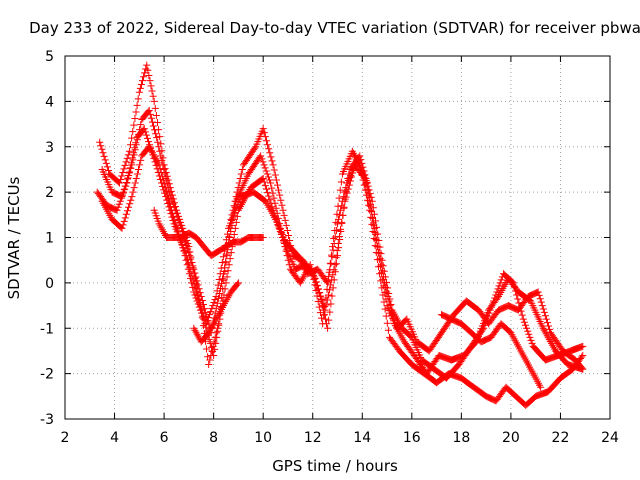  Describe the element at coordinates (49, 193) in the screenshot. I see `y-tick-label: 2` at that location.